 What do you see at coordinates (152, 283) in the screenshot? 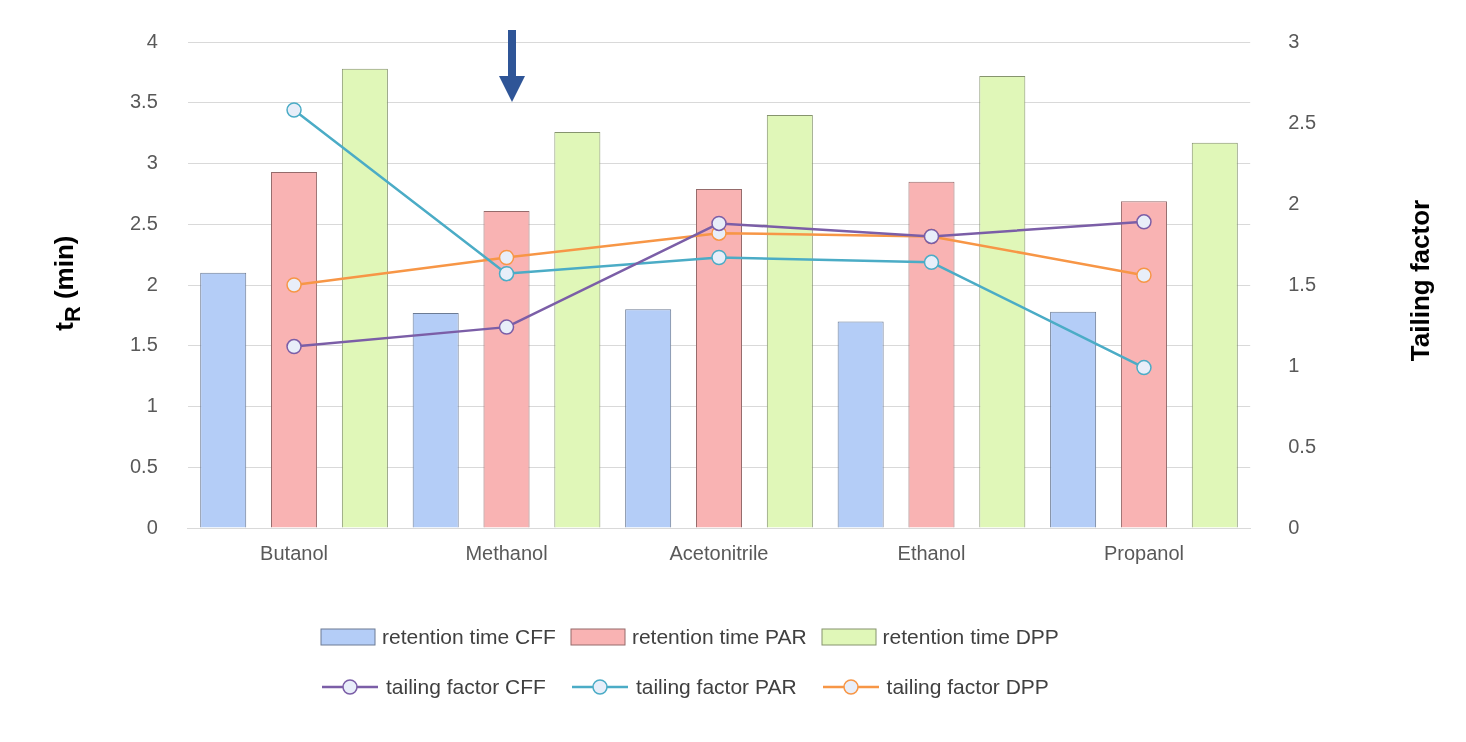
I see `y-tick-label: 2` at bounding box center [152, 283].